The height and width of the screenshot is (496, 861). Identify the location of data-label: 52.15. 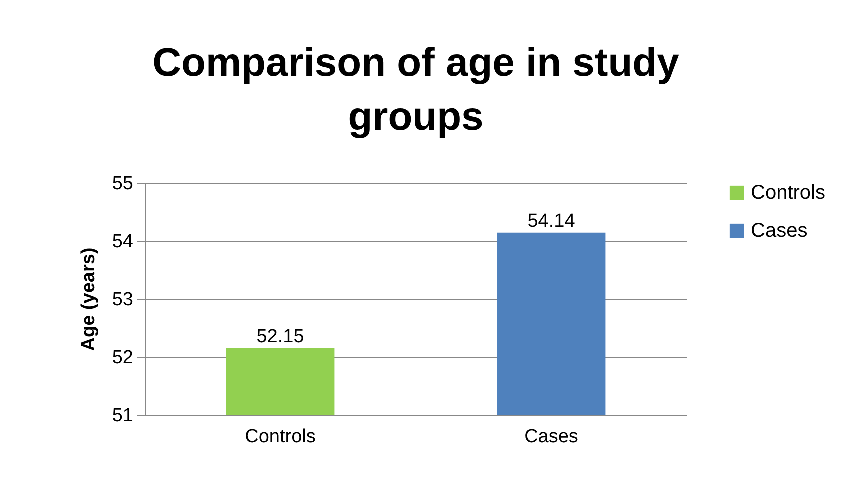
(280, 337).